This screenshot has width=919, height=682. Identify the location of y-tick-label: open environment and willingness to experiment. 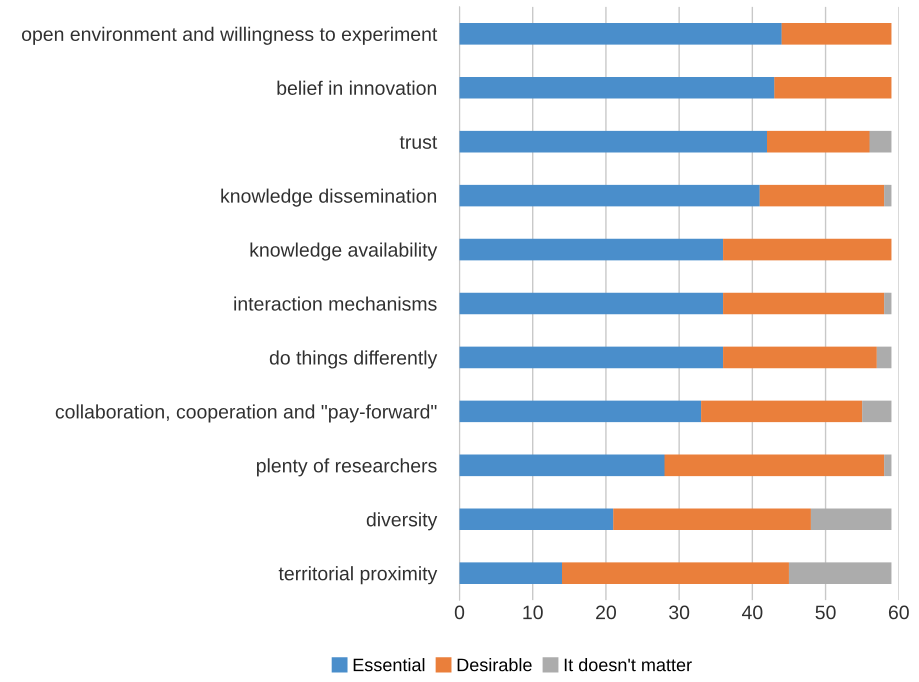
(230, 35).